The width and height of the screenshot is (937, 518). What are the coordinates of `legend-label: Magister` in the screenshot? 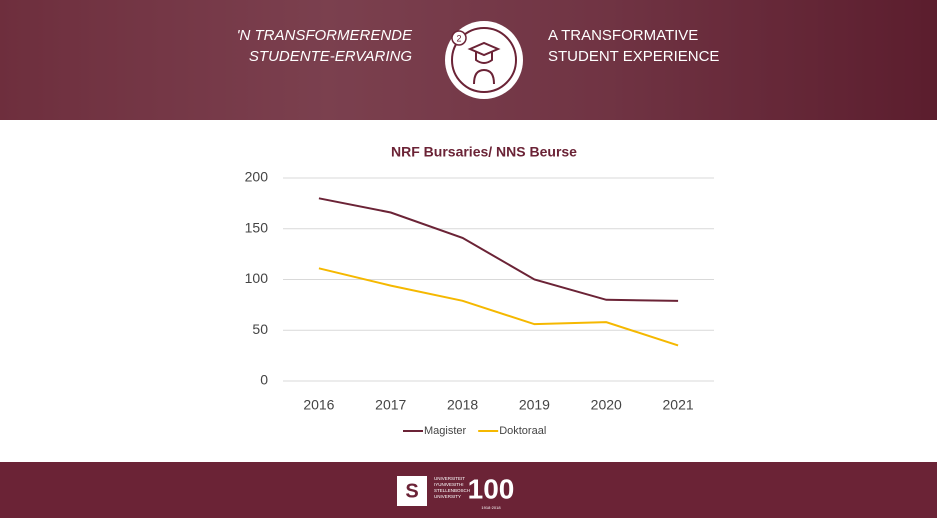 It's located at (445, 431).